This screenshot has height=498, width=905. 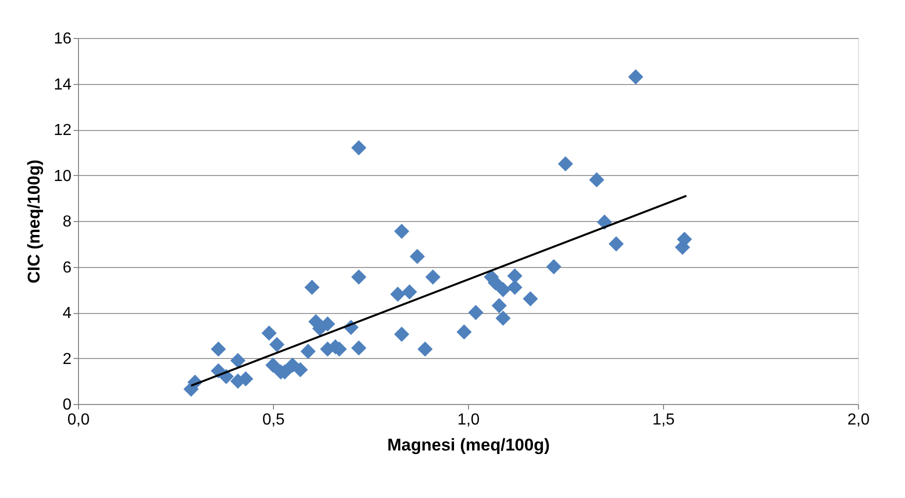 What do you see at coordinates (67, 313) in the screenshot?
I see `y-tick-label: 4` at bounding box center [67, 313].